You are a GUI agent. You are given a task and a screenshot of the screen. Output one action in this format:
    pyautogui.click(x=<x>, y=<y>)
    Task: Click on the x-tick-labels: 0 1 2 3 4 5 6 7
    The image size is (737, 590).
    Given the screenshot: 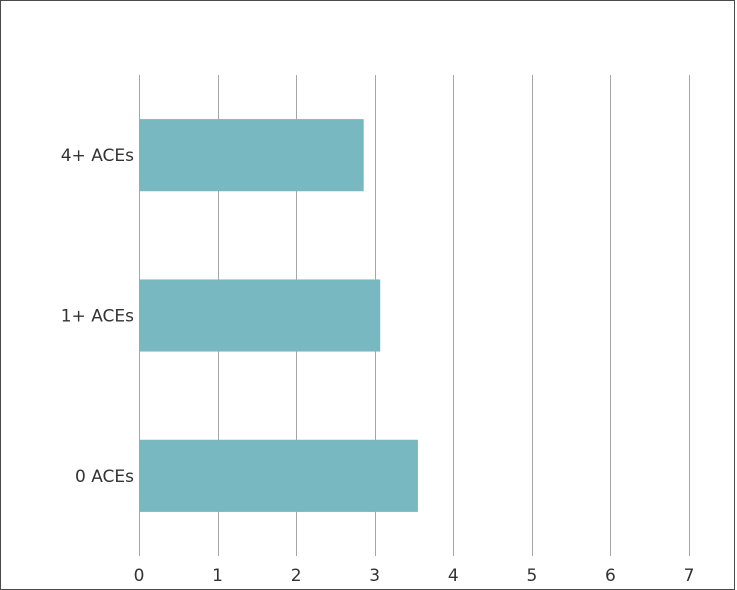 What is the action you would take?
    pyautogui.click(x=414, y=574)
    